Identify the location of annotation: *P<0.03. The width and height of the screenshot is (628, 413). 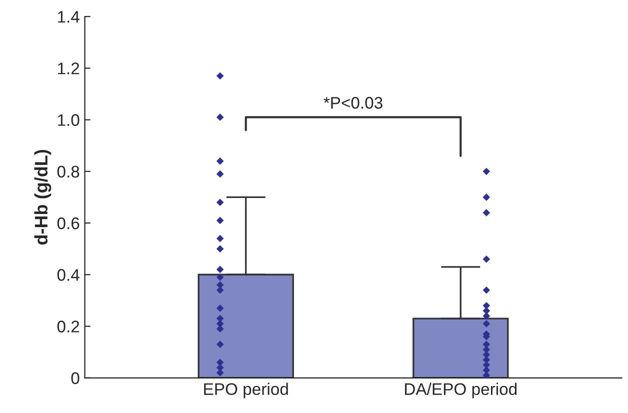
(353, 102).